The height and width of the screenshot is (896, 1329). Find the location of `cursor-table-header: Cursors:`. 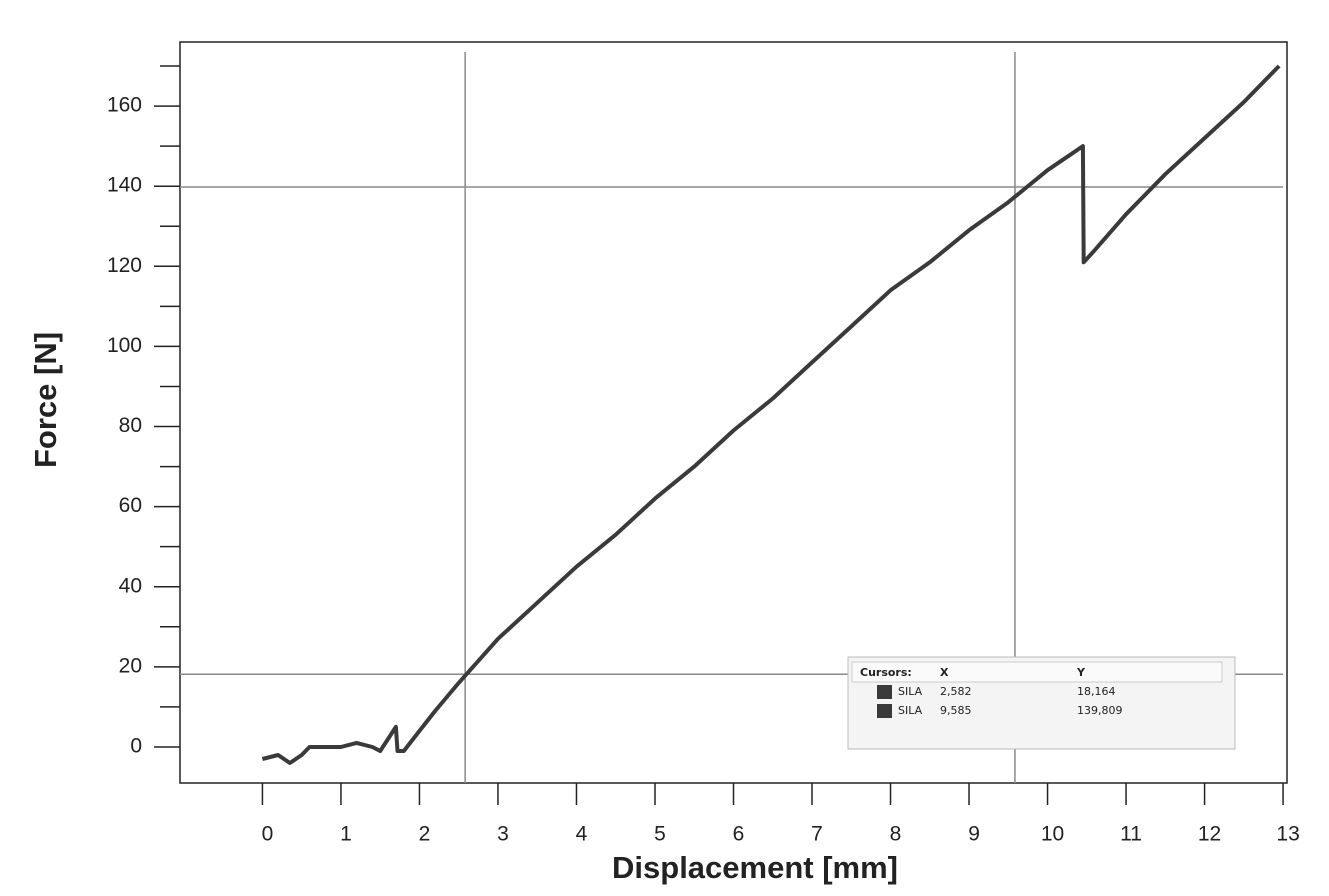

cursor-table-header: Cursors: is located at coordinates (886, 672).